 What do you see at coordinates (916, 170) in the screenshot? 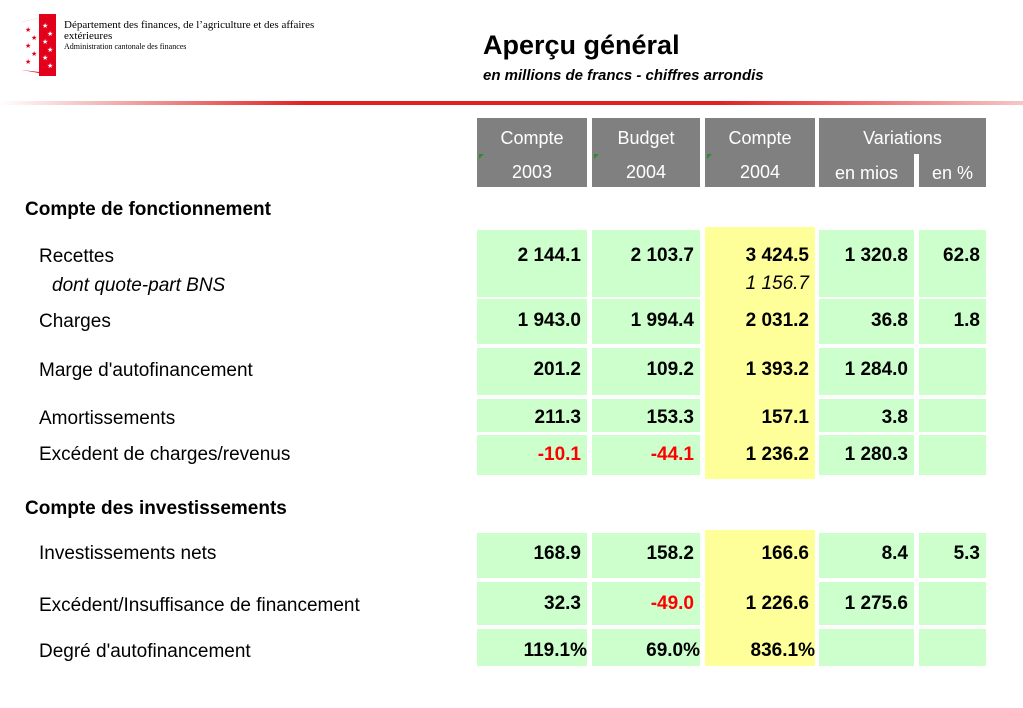
I see `variations-divider` at bounding box center [916, 170].